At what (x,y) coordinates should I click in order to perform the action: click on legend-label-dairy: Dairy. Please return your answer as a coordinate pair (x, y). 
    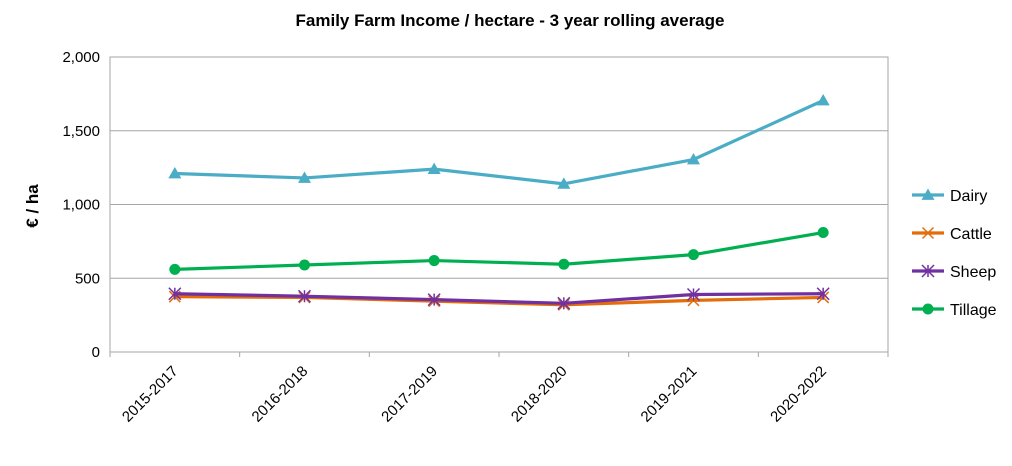
    Looking at the image, I should click on (968, 196).